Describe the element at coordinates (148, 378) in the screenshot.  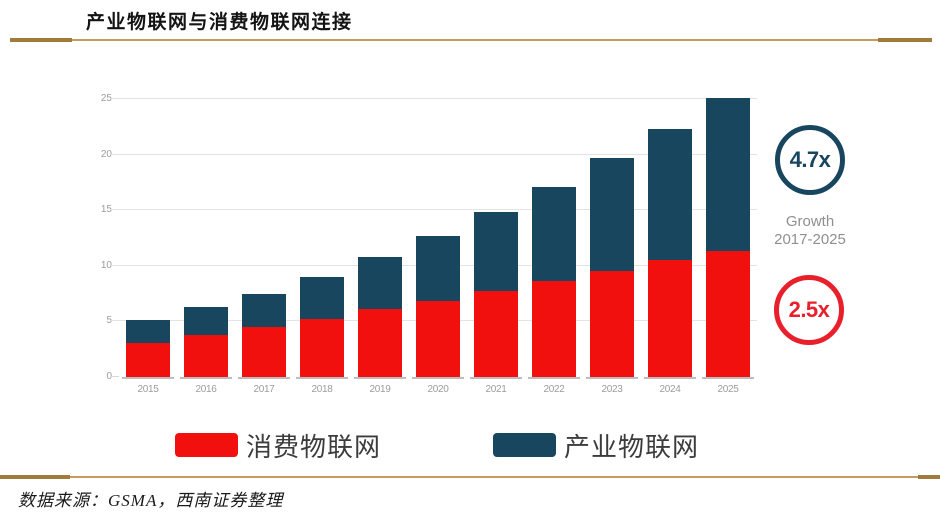
I see `baseline-tick-2015` at that location.